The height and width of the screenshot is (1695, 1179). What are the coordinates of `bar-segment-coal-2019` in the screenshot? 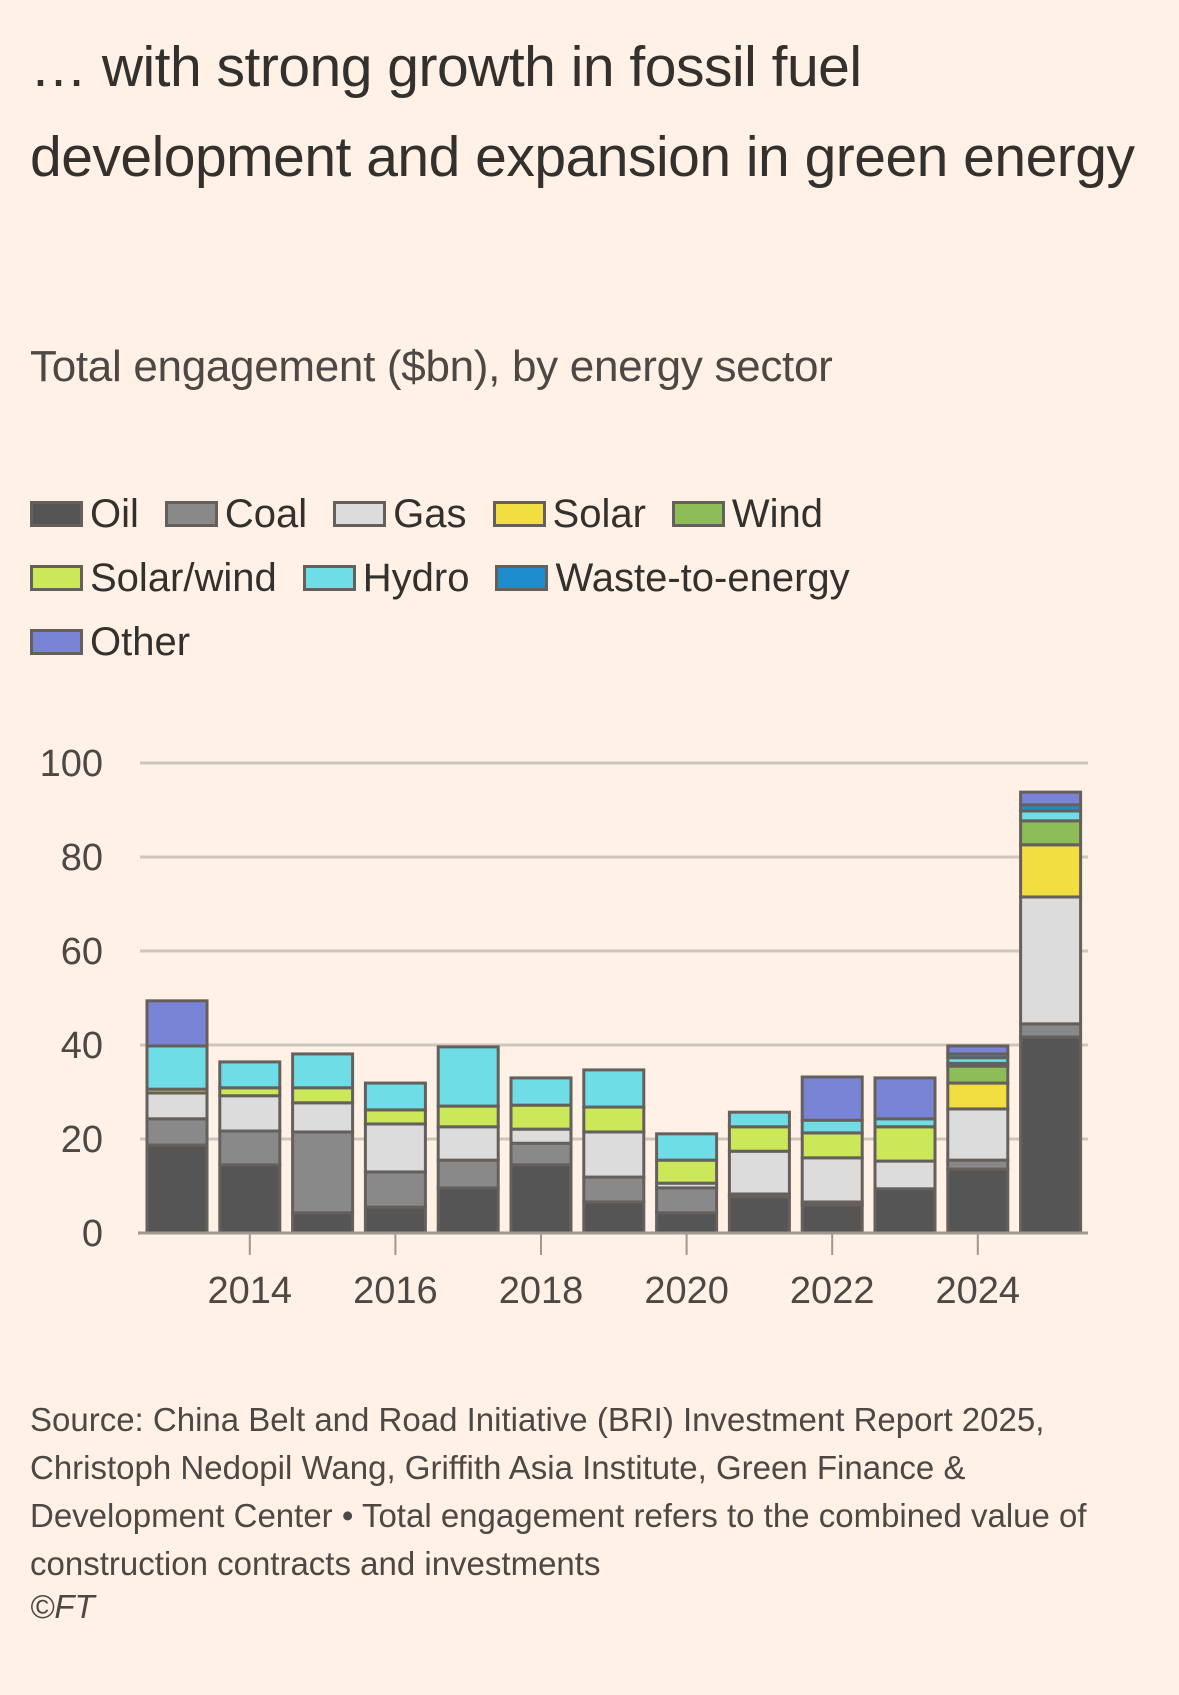 It's located at (614, 1189).